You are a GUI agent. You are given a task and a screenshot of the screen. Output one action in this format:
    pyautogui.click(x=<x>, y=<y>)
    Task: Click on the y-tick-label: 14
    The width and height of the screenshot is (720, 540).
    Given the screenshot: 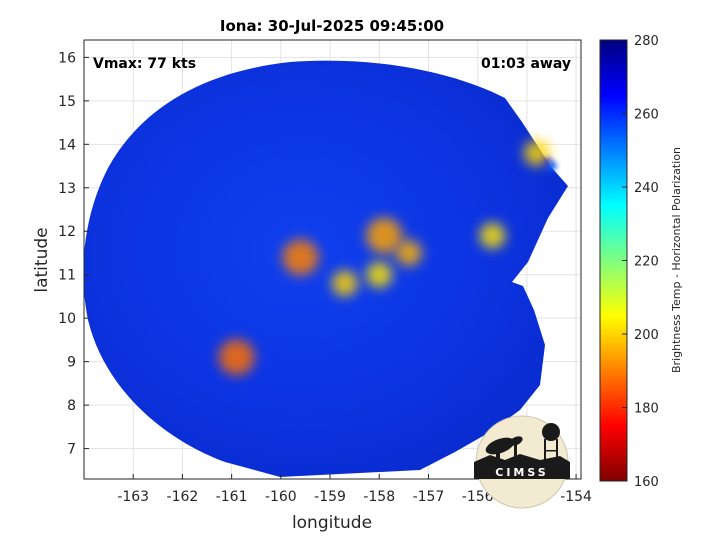 What is the action you would take?
    pyautogui.click(x=67, y=145)
    